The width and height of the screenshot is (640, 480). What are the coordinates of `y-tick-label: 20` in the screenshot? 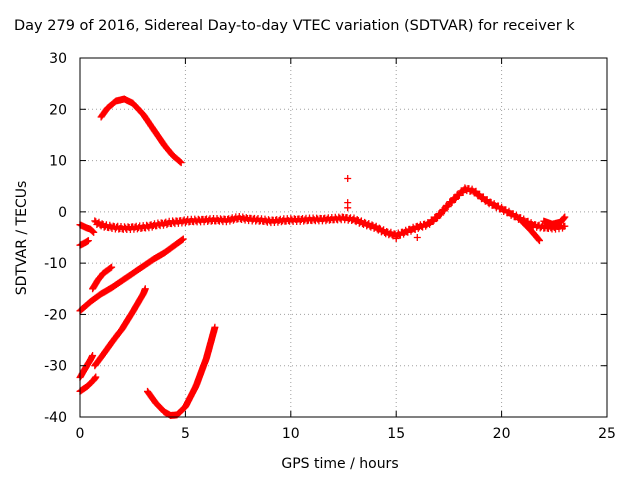 It's located at (58, 110).